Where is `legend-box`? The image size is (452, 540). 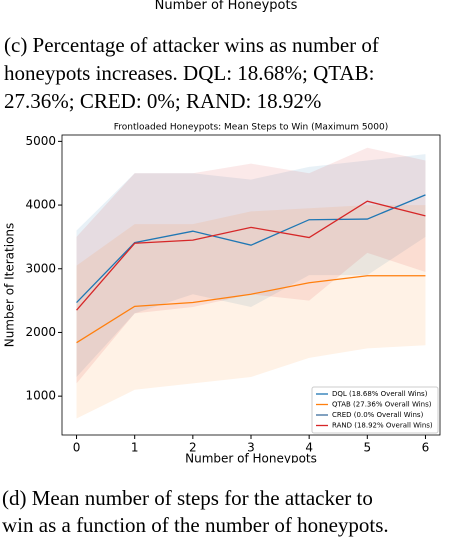
legend-box is located at coordinates (375, 410).